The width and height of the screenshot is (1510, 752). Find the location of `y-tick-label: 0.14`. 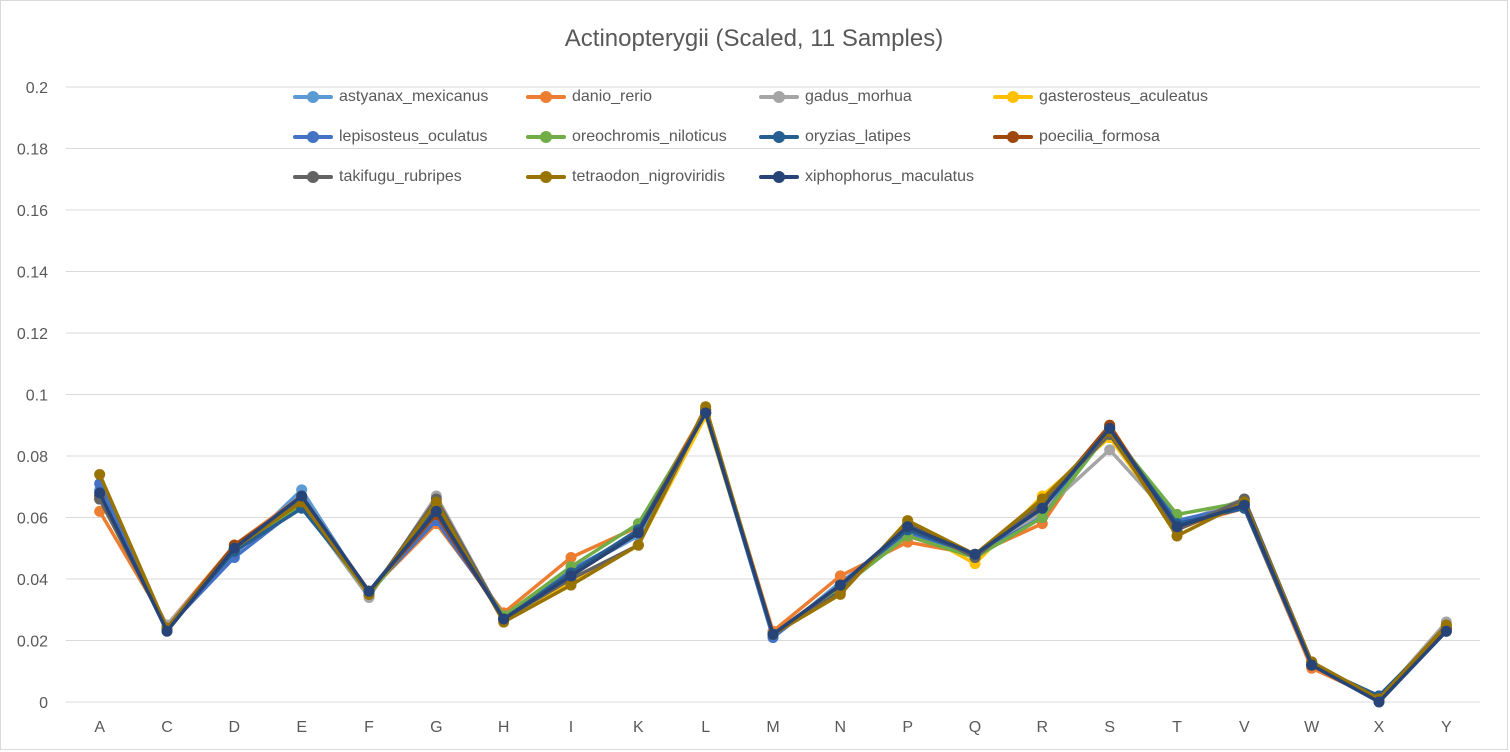

y-tick-label: 0.14 is located at coordinates (32, 273).